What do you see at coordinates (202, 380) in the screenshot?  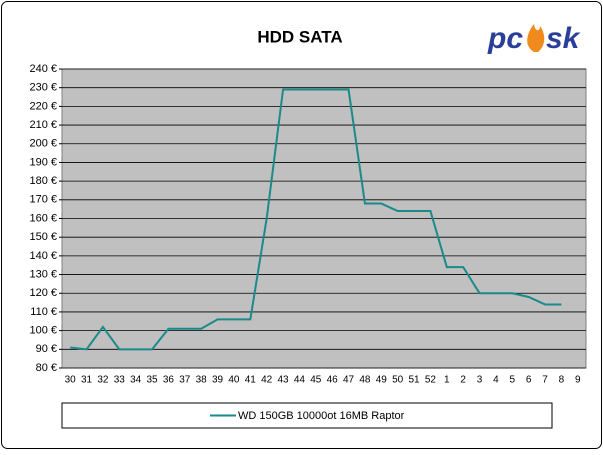 I see `x-tick-label: 38` at bounding box center [202, 380].